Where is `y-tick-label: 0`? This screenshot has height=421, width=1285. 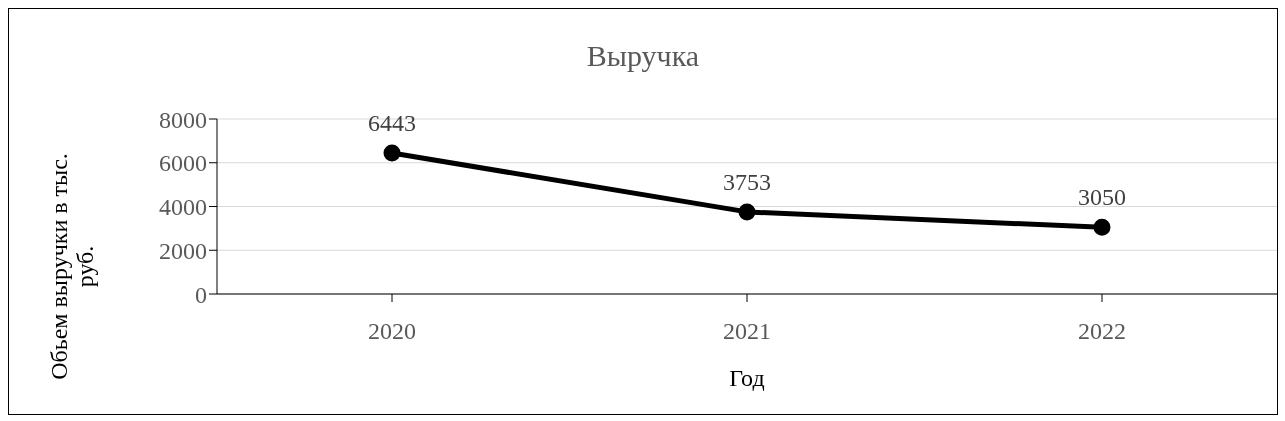
y-tick-label: 0 is located at coordinates (201, 294).